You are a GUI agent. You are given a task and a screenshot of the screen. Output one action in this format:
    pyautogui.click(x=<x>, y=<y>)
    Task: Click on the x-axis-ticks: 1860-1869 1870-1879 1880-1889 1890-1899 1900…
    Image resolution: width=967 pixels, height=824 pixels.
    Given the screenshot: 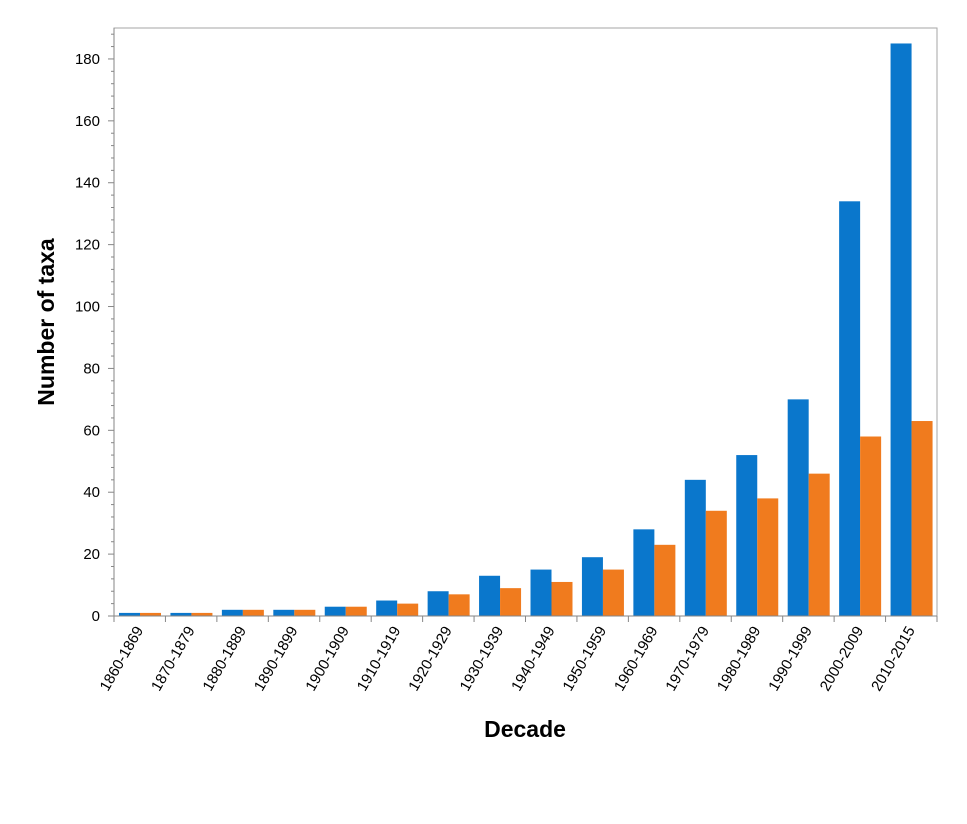 What is the action you would take?
    pyautogui.click(x=517, y=655)
    